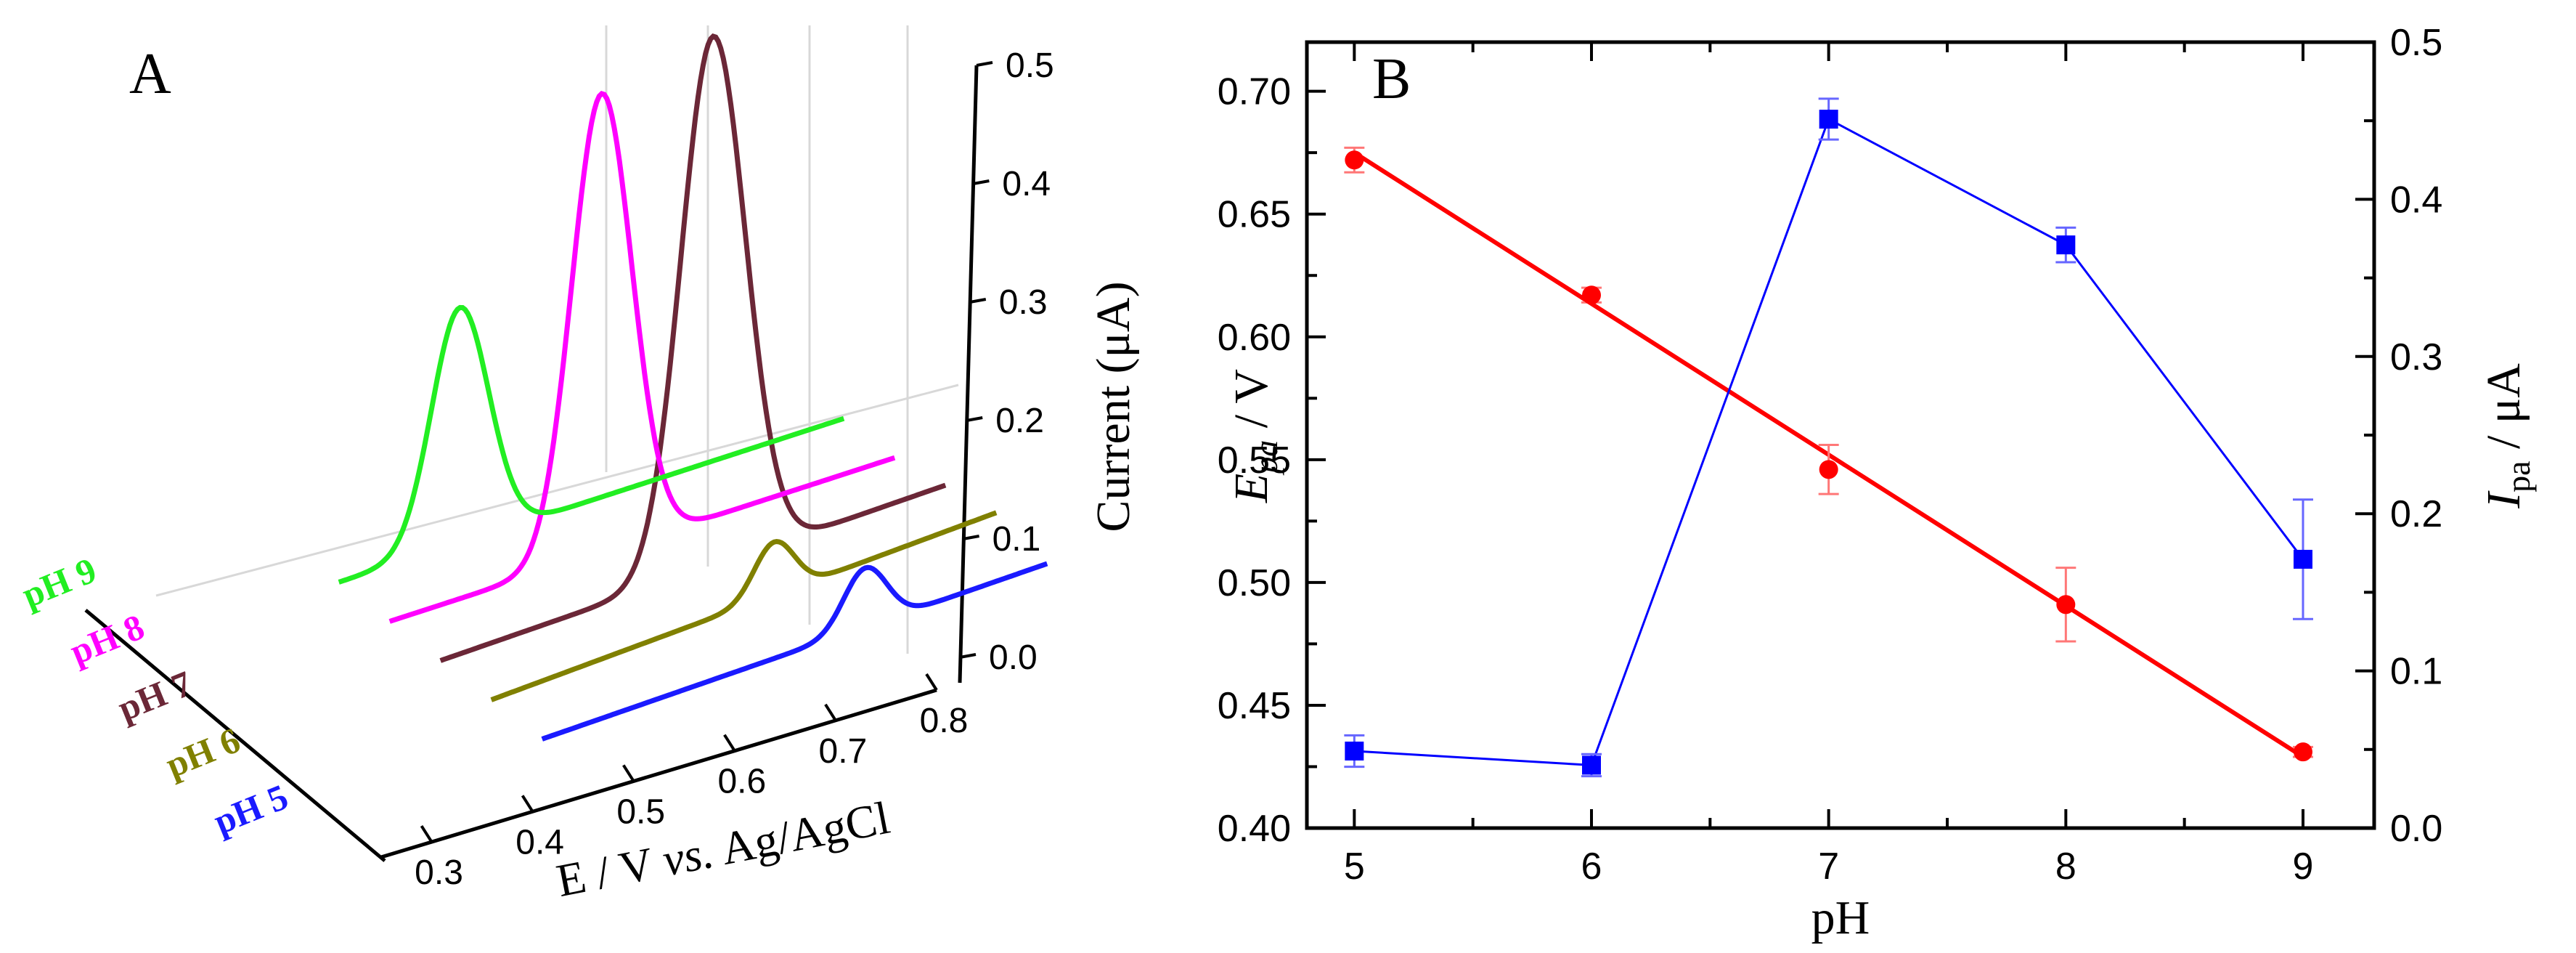  Describe the element at coordinates (1254, 829) in the screenshot. I see `panel-b-y-left-tick-label: 0.40` at that location.